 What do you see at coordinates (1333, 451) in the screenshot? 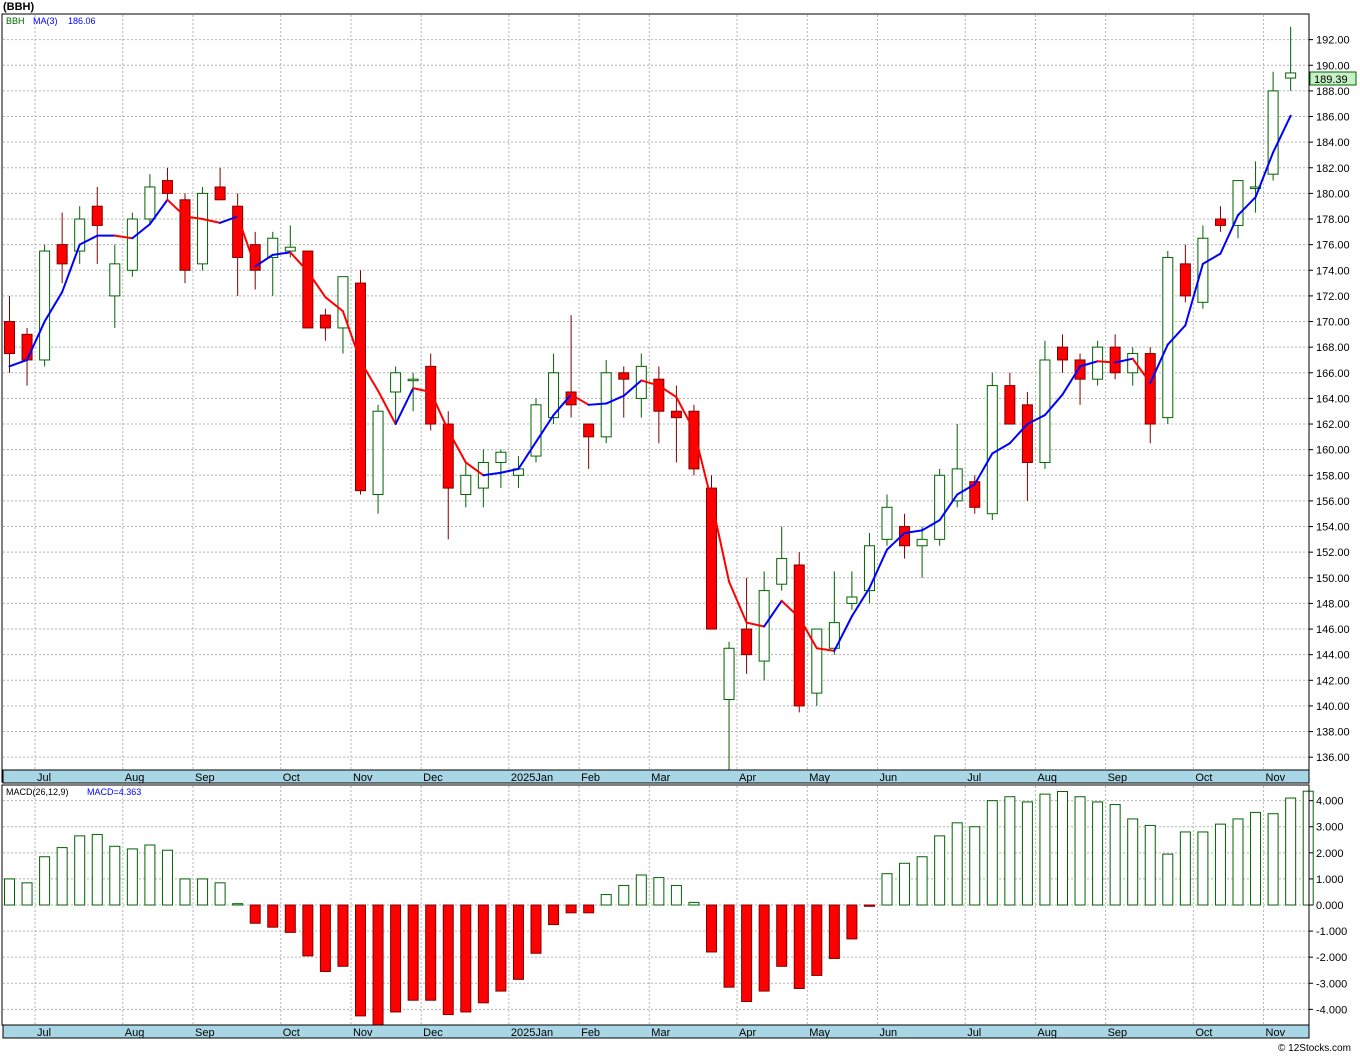
I see `price-y-tick-label: 160.00` at bounding box center [1333, 451].